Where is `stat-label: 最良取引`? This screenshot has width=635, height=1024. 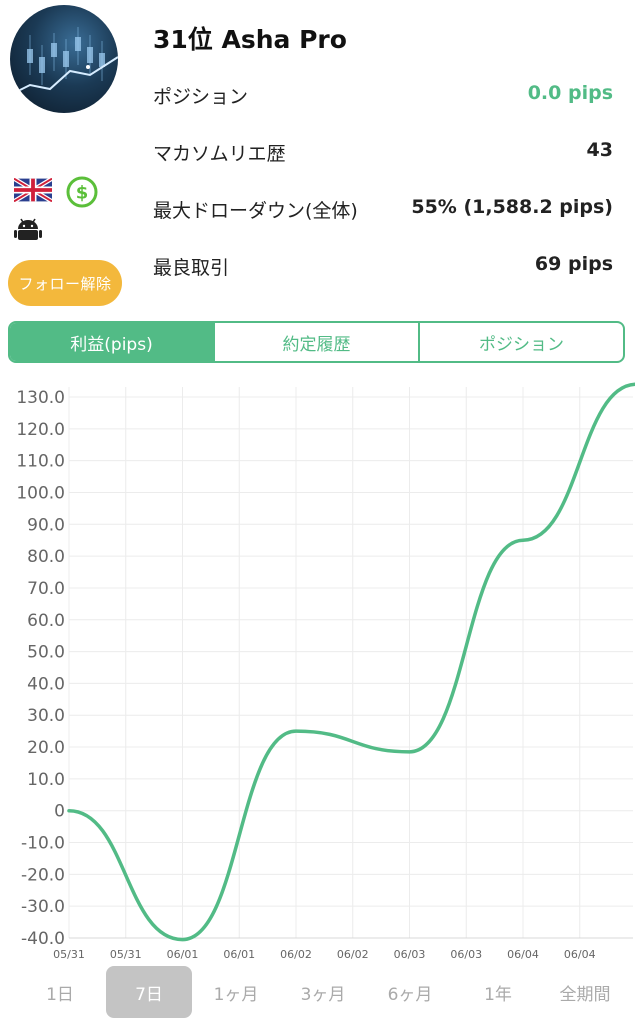 stat-label: 最良取引 is located at coordinates (191, 268).